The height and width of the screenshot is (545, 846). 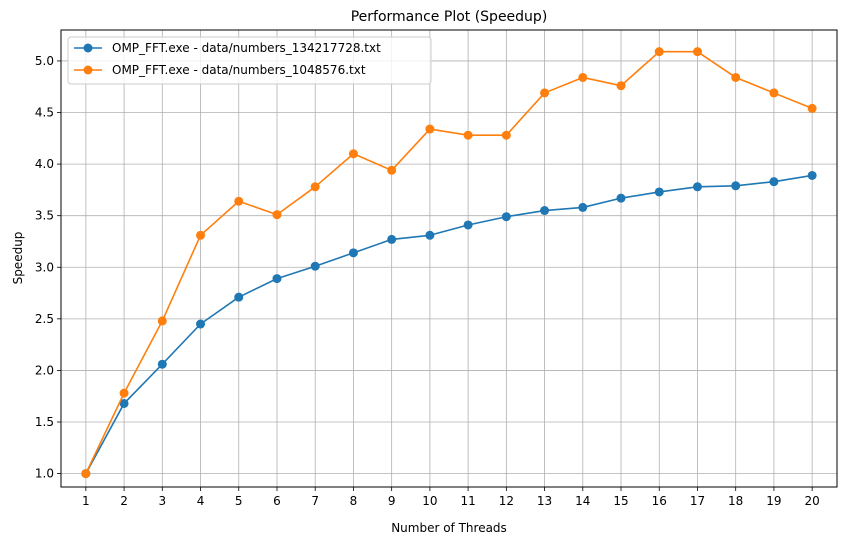 What do you see at coordinates (315, 501) in the screenshot?
I see `x-tick-label: 7` at bounding box center [315, 501].